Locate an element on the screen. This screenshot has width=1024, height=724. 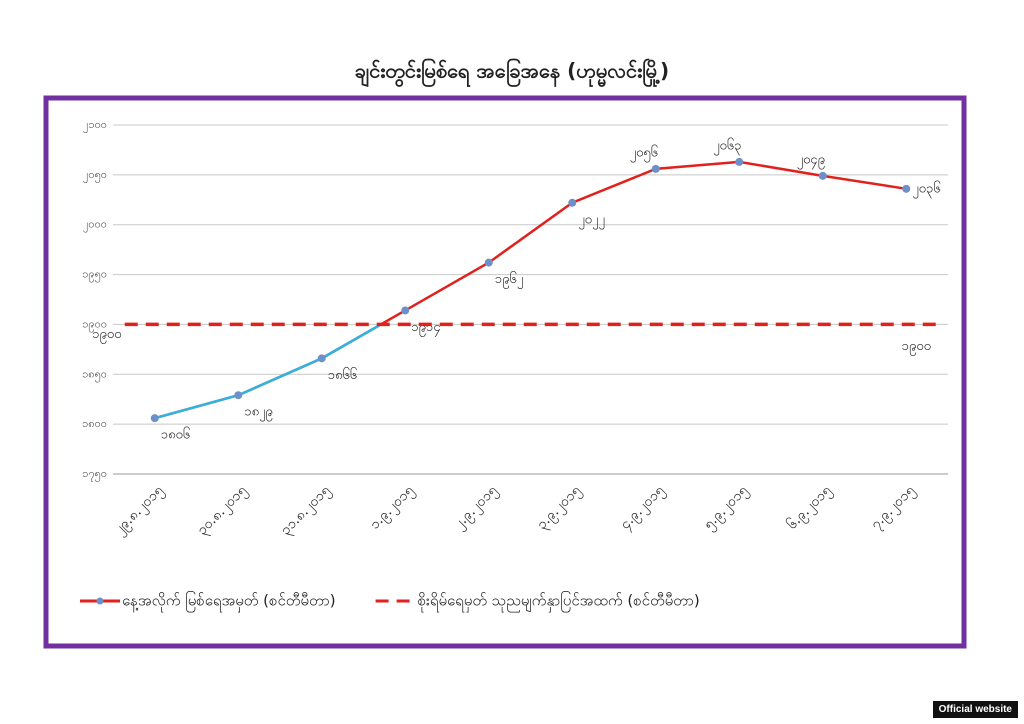
data-label: ၁၈၀၆ is located at coordinates (175, 435).